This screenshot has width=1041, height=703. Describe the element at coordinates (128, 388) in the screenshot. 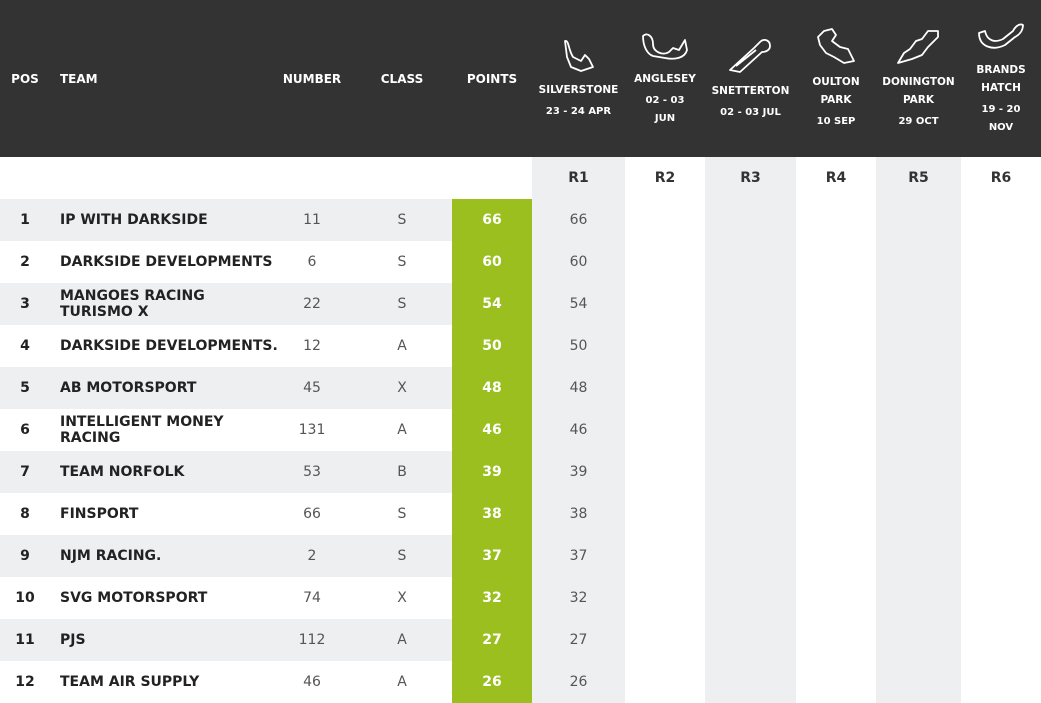

I see `row-team: AB MOTORSPORT` at that location.